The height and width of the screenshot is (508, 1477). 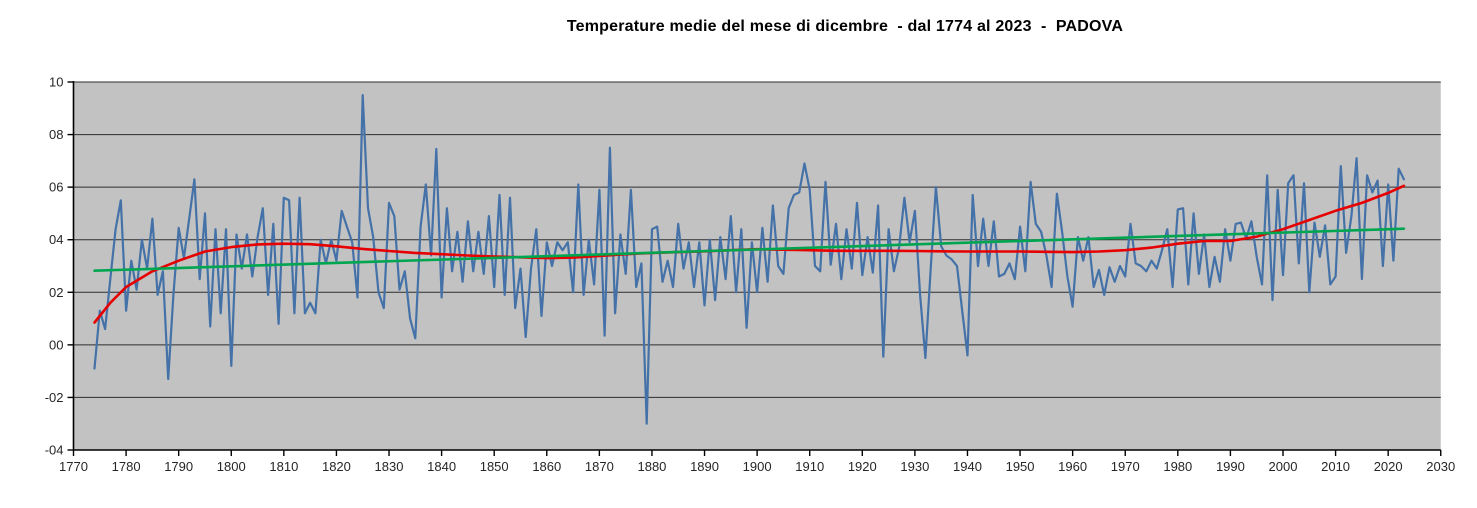 I want to click on x-axis-label: 1900, so click(x=757, y=466).